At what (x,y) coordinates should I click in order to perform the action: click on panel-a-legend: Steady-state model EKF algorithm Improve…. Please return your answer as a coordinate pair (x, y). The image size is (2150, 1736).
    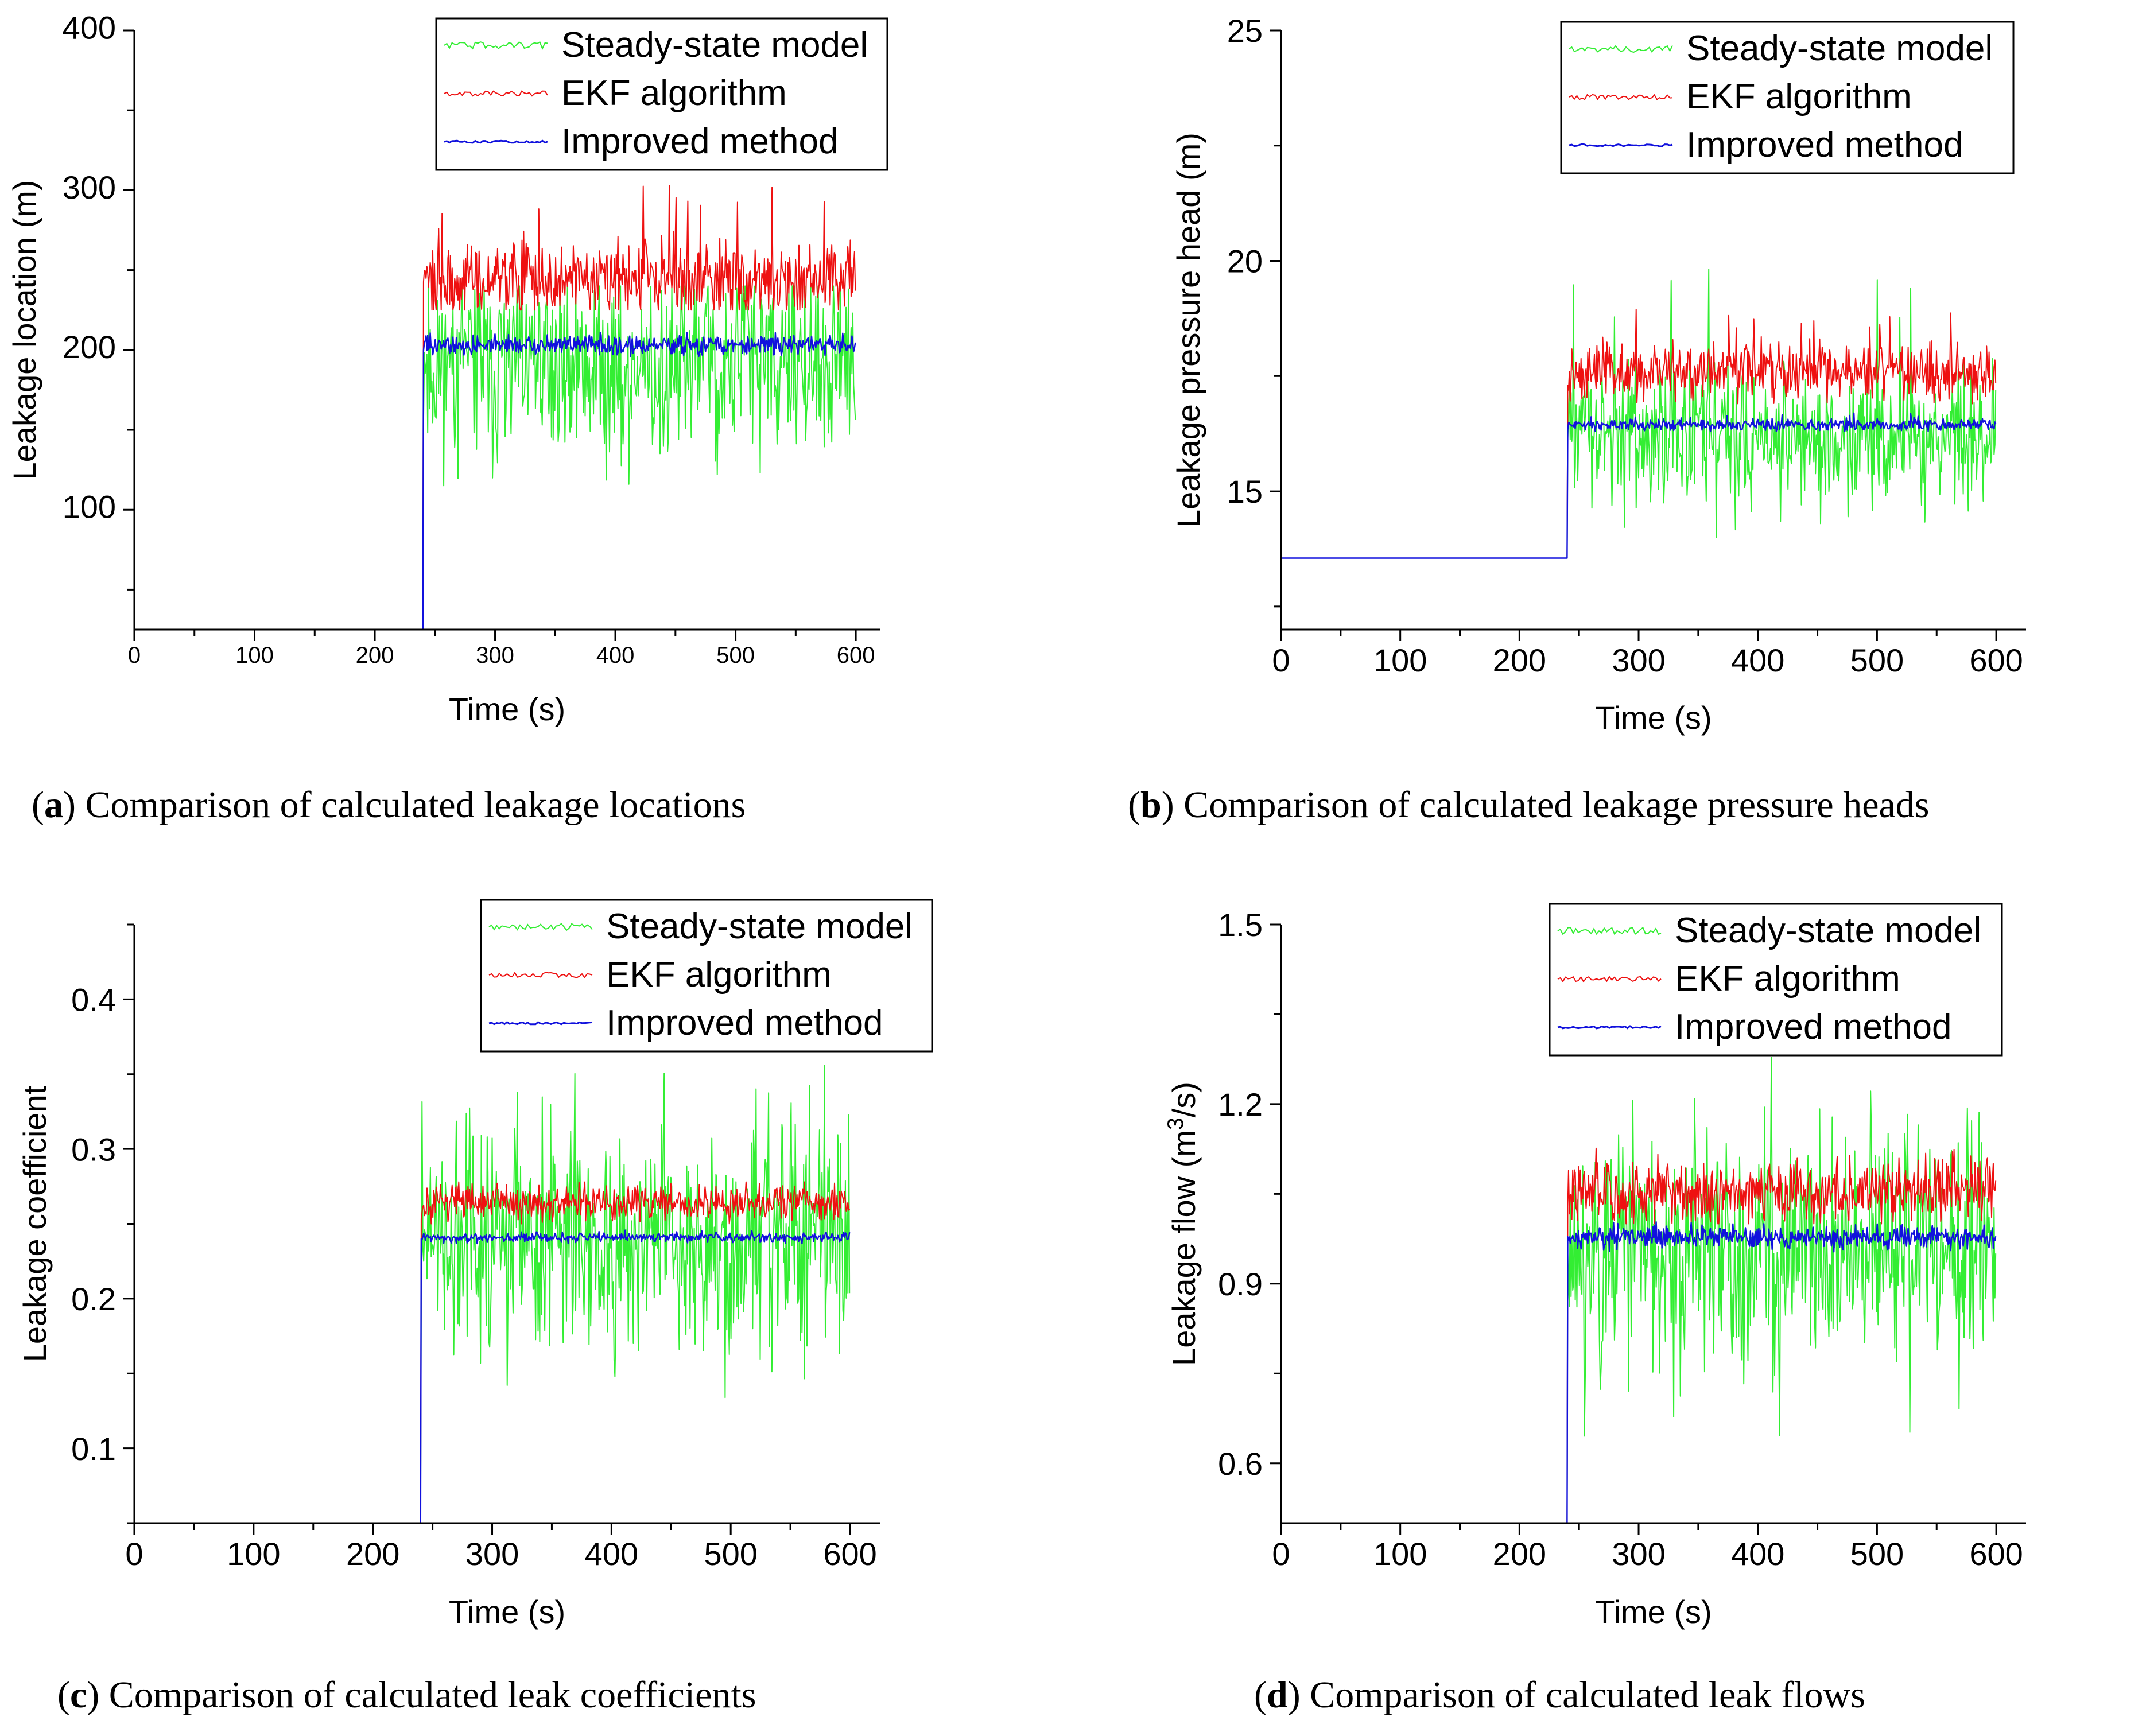
    Looking at the image, I should click on (661, 94).